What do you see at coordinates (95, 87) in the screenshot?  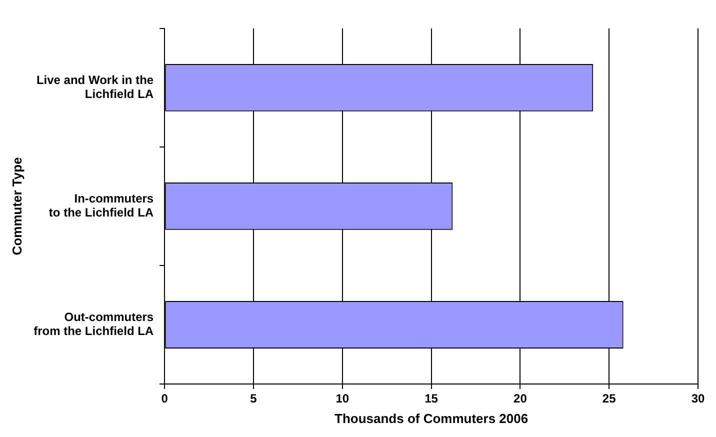 I see `y-tick-label: Live and Work in the Lichfield LA` at bounding box center [95, 87].